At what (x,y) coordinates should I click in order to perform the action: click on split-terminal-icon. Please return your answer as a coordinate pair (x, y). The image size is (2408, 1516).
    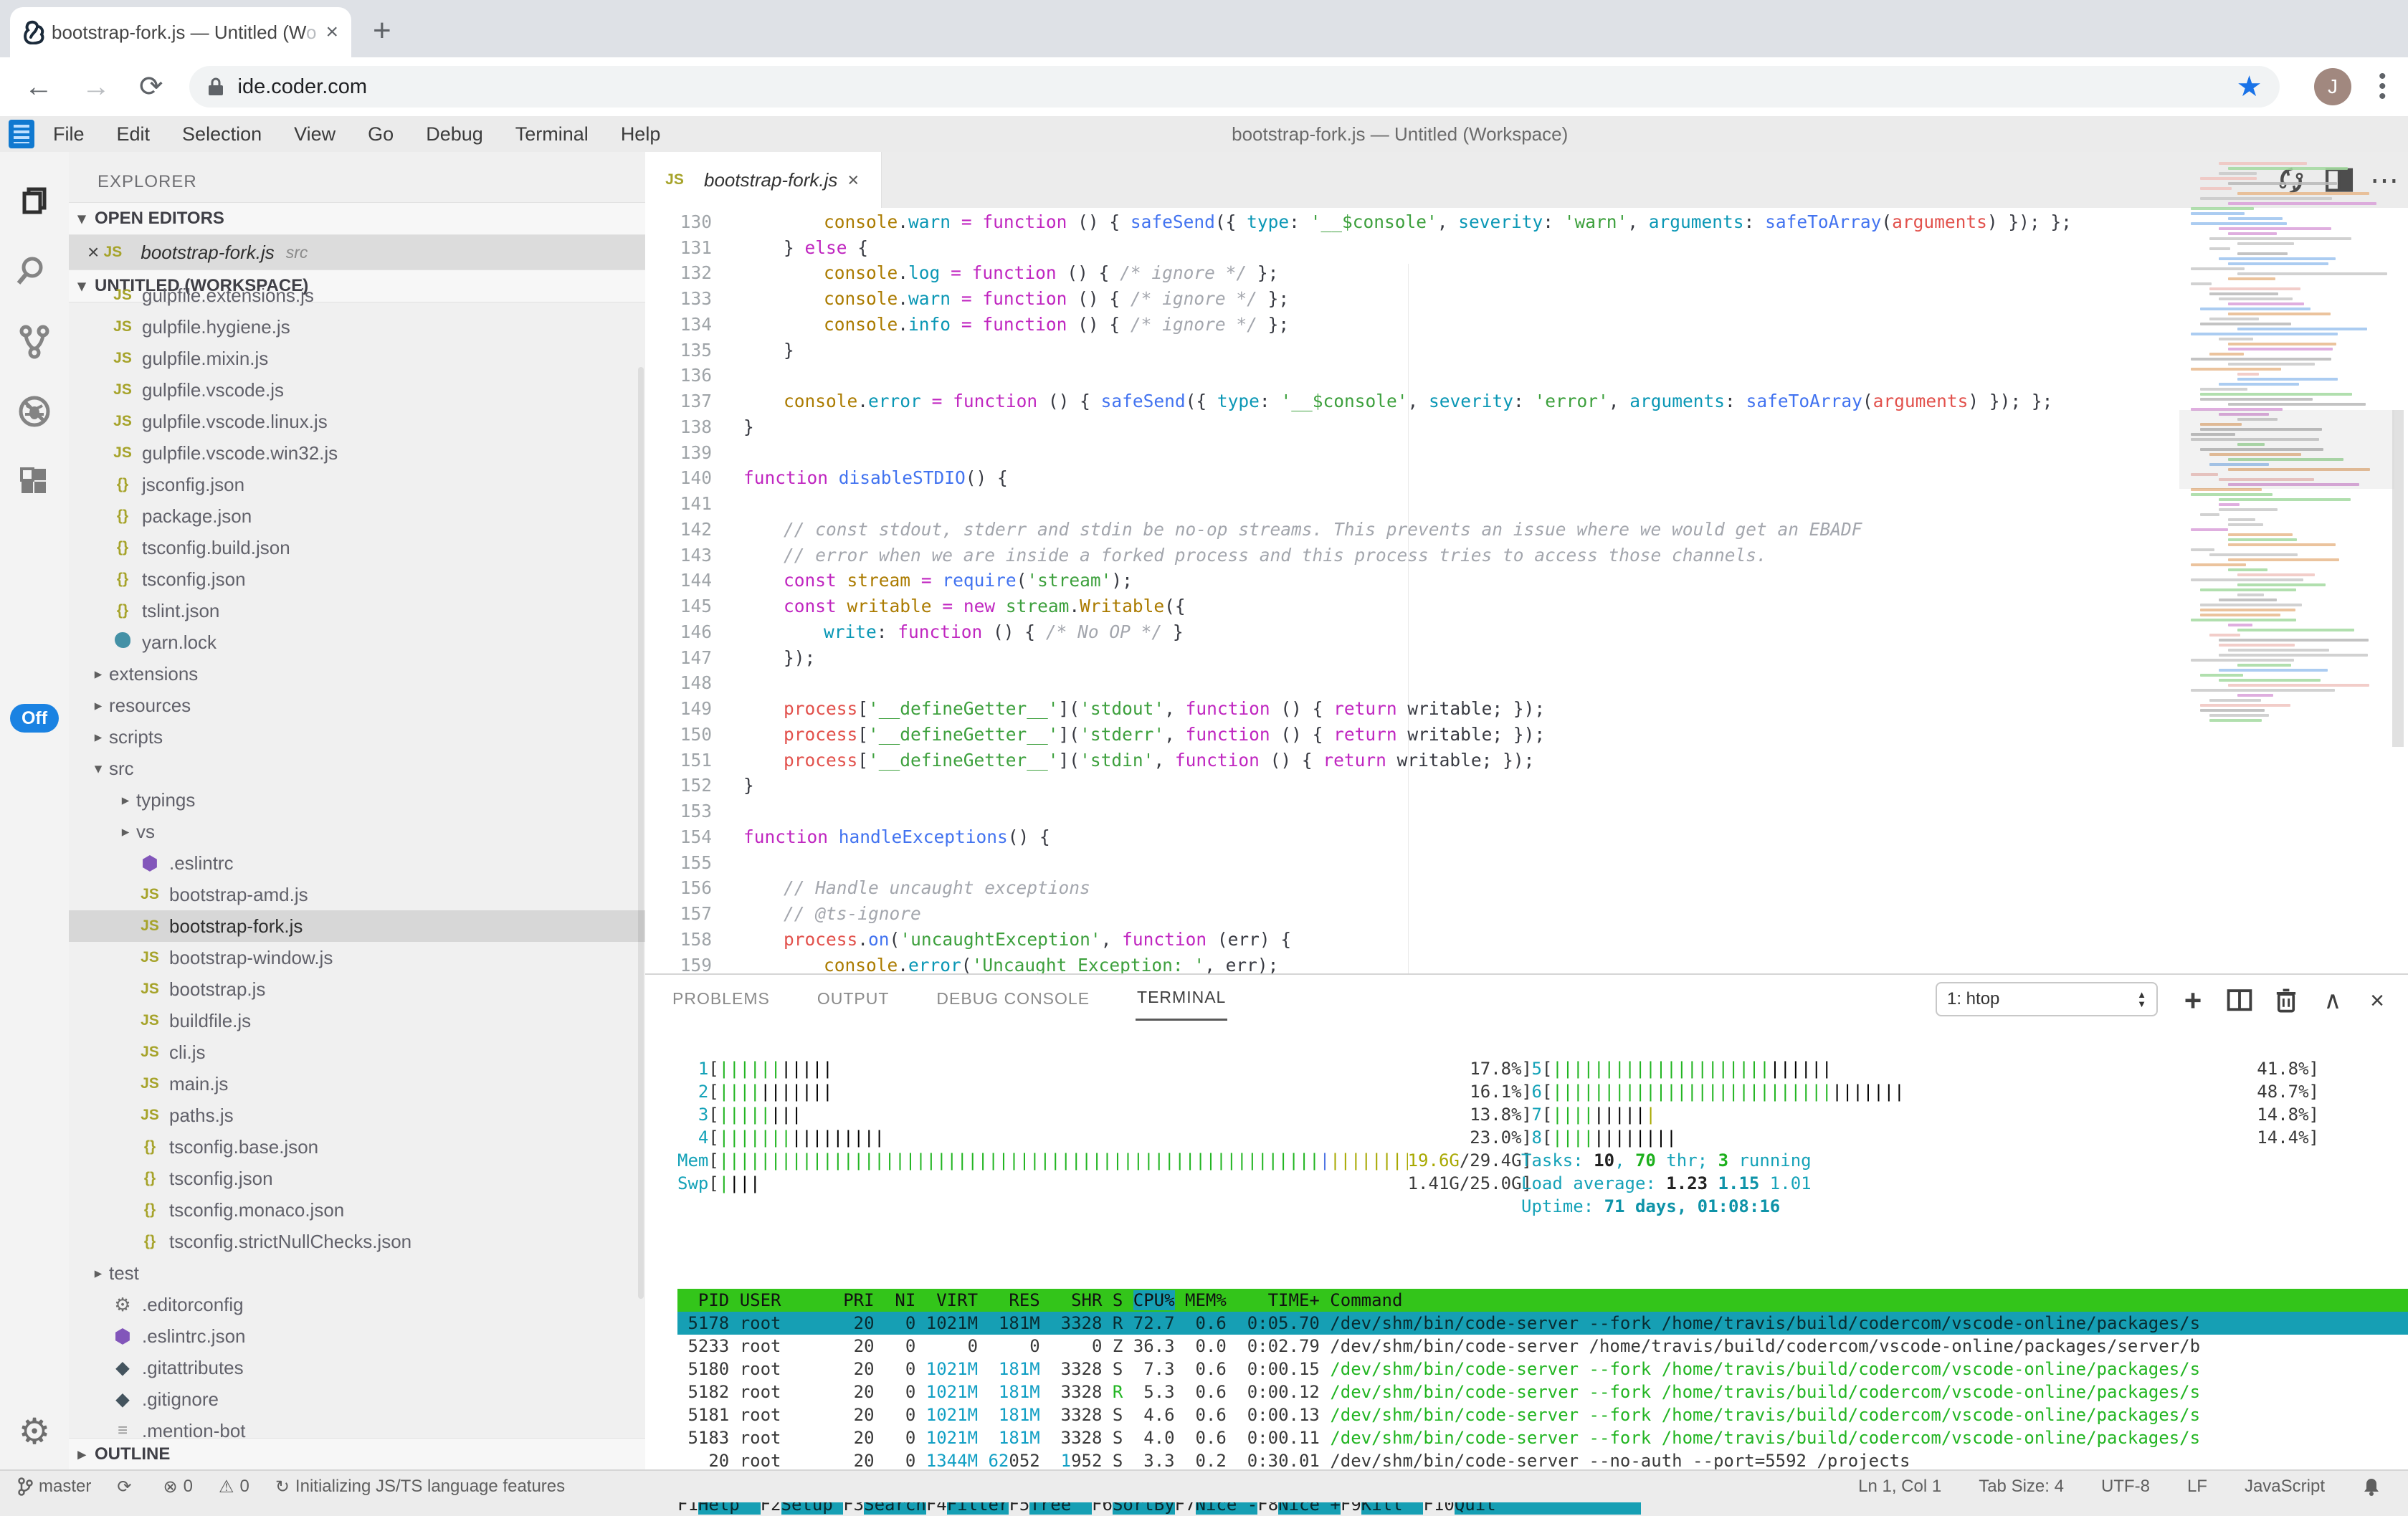
    Looking at the image, I should click on (2239, 1000).